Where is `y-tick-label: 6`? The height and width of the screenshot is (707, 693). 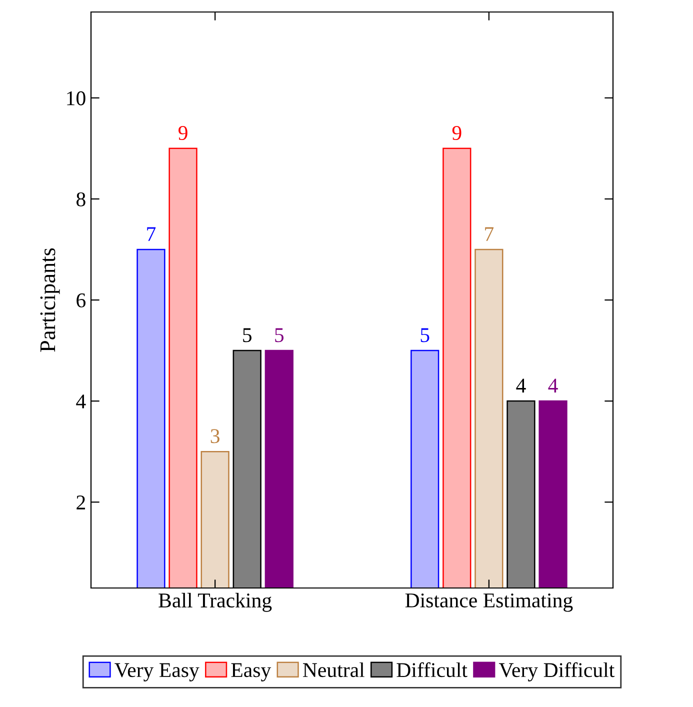 y-tick-label: 6 is located at coordinates (81, 300).